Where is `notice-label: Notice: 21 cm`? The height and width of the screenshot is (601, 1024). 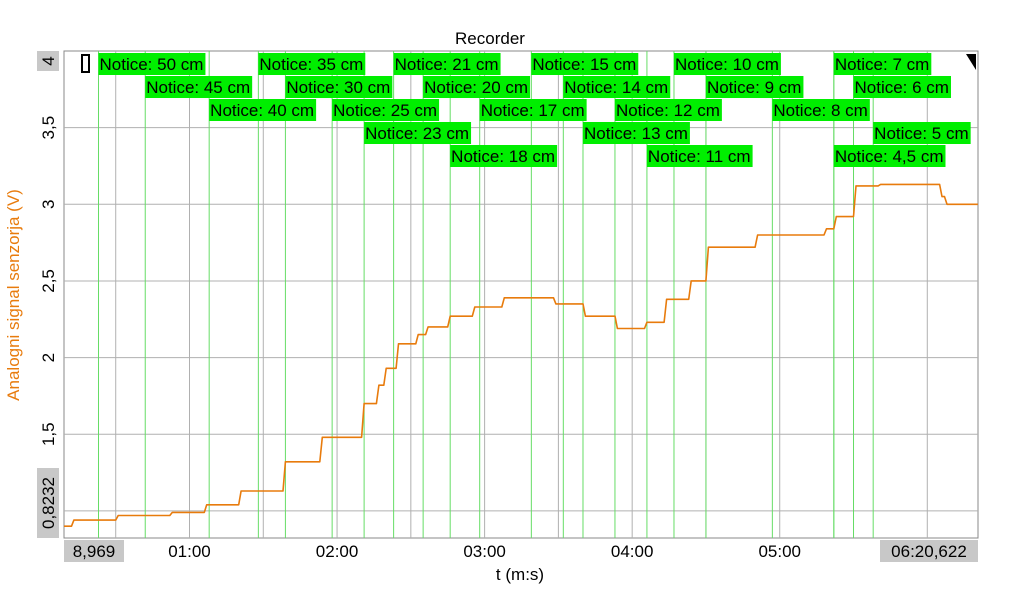
notice-label: Notice: 21 cm is located at coordinates (447, 64).